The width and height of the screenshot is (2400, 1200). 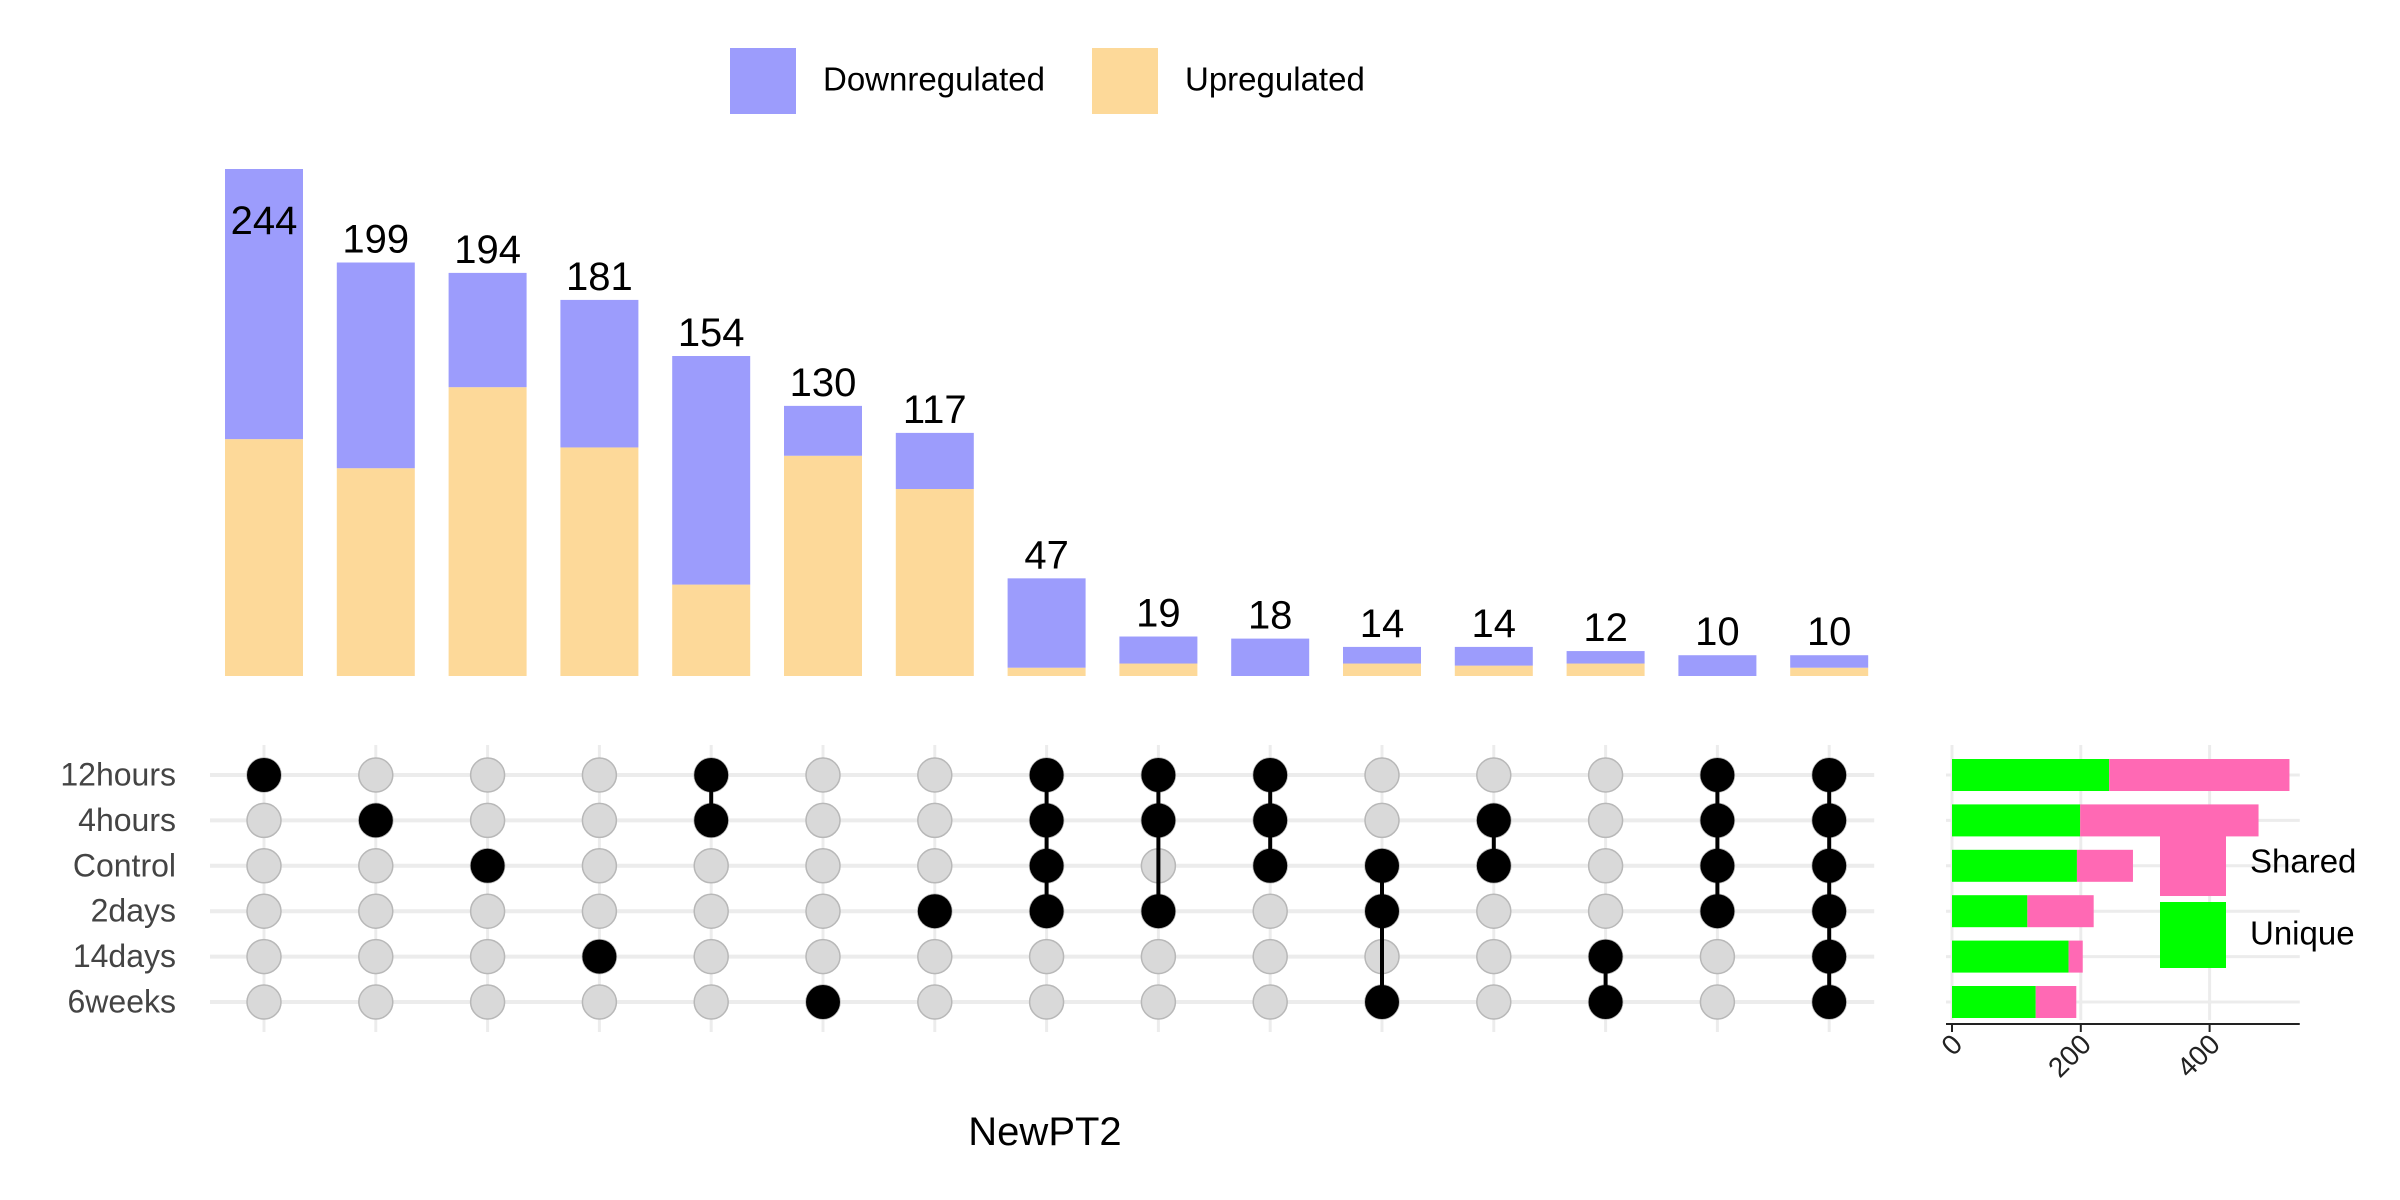 What do you see at coordinates (264, 221) in the screenshot?
I see `bar-value-label: 244` at bounding box center [264, 221].